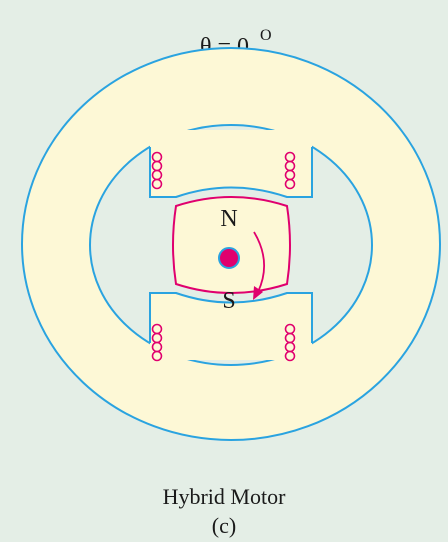  What do you see at coordinates (266, 35) in the screenshot?
I see `title-superscript: O` at bounding box center [266, 35].